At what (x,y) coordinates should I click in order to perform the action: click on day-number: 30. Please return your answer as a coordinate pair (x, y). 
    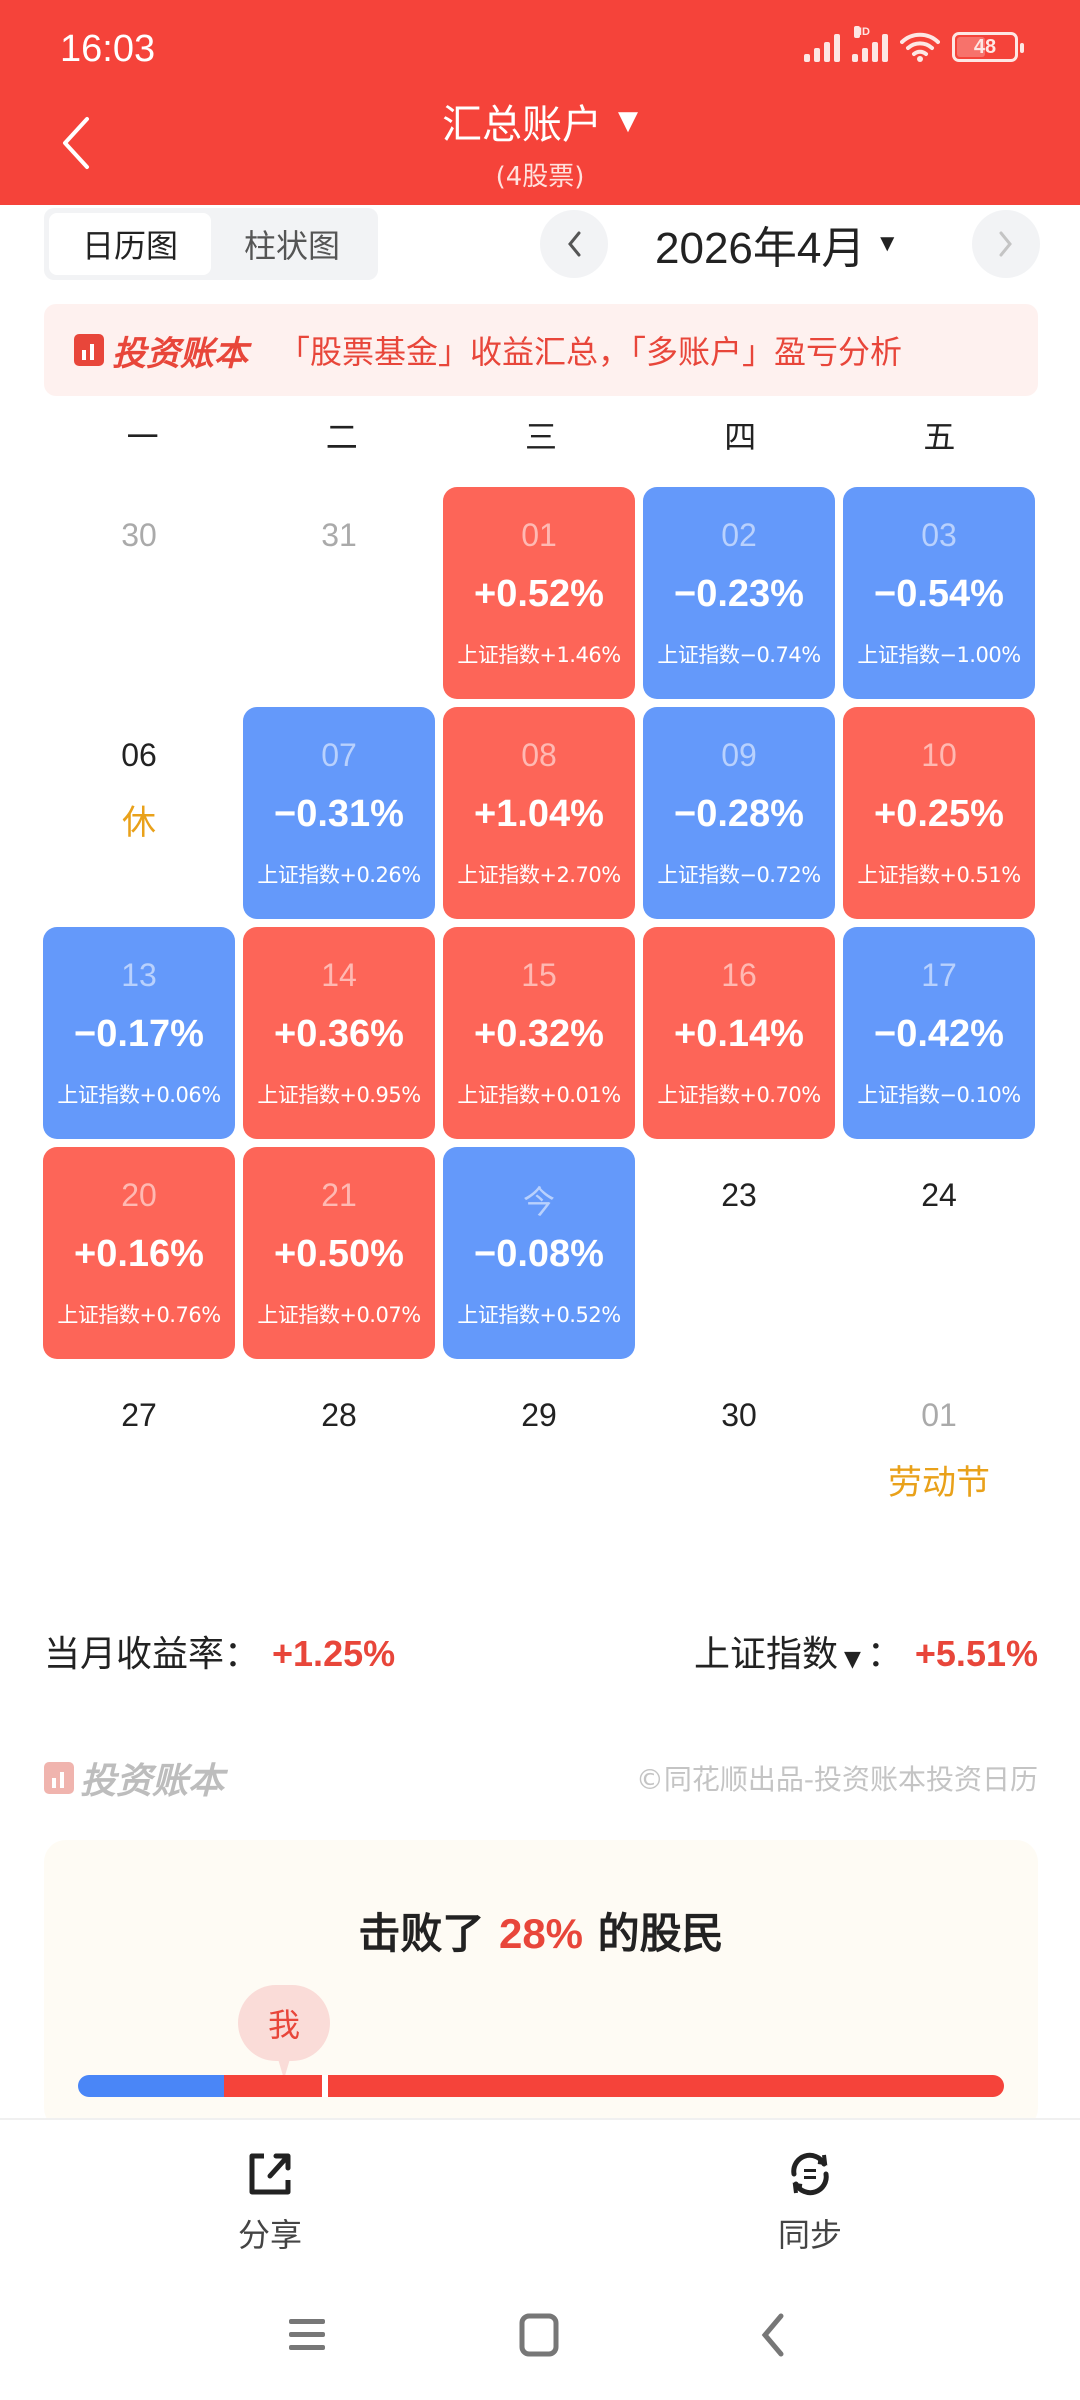
    Looking at the image, I should click on (739, 1415).